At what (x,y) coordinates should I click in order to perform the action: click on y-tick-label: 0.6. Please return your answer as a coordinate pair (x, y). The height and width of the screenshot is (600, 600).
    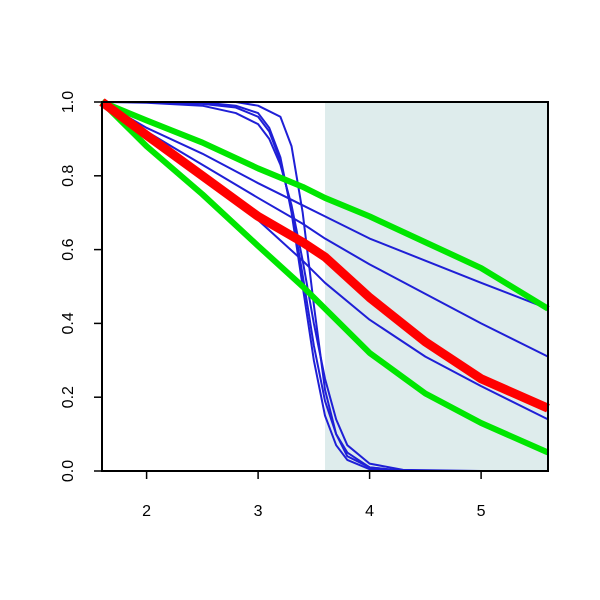
    Looking at the image, I should click on (68, 249).